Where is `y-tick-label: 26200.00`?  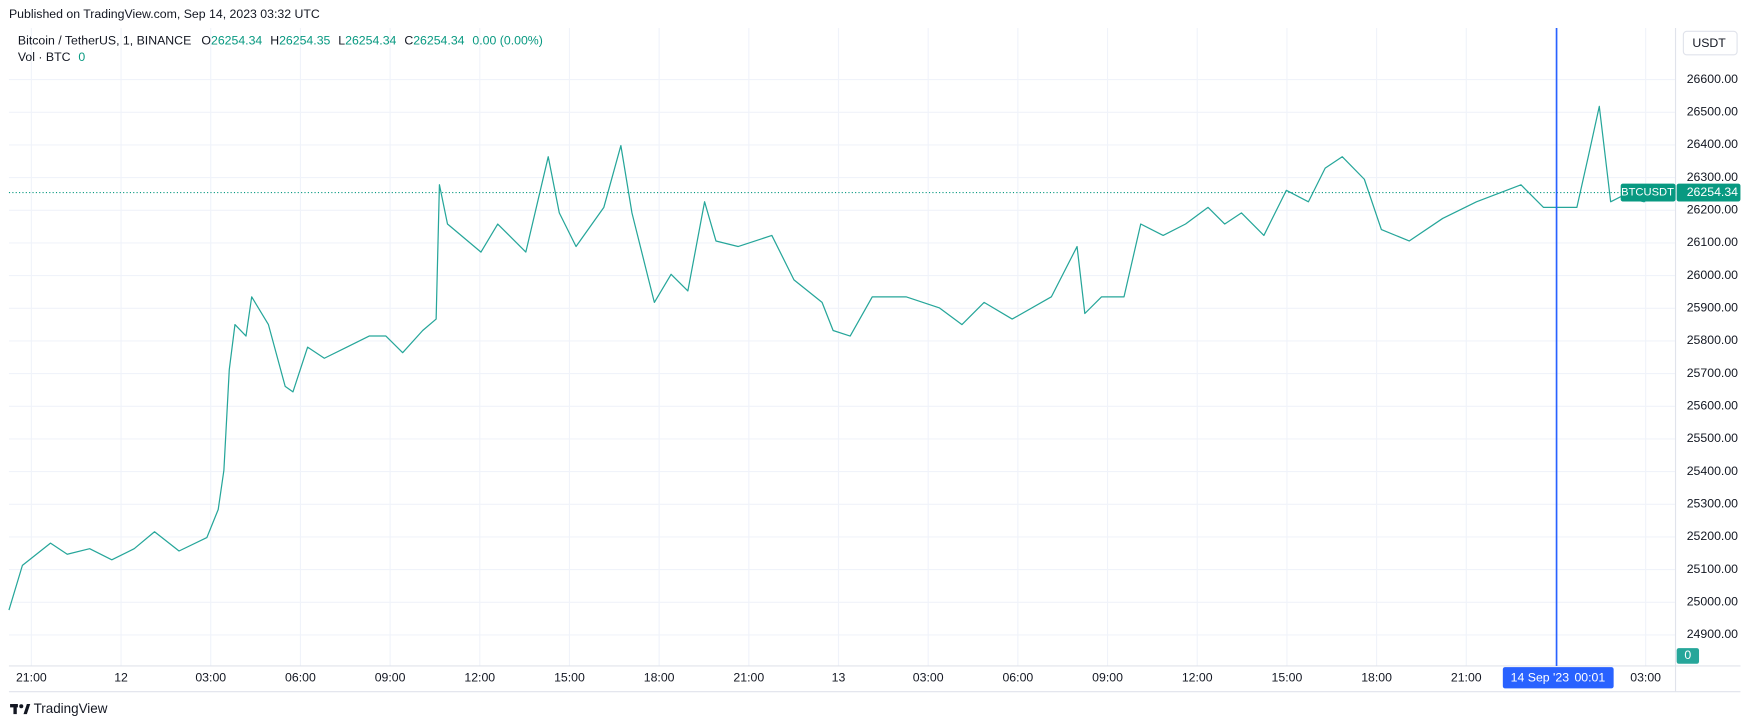 y-tick-label: 26200.00 is located at coordinates (1712, 210).